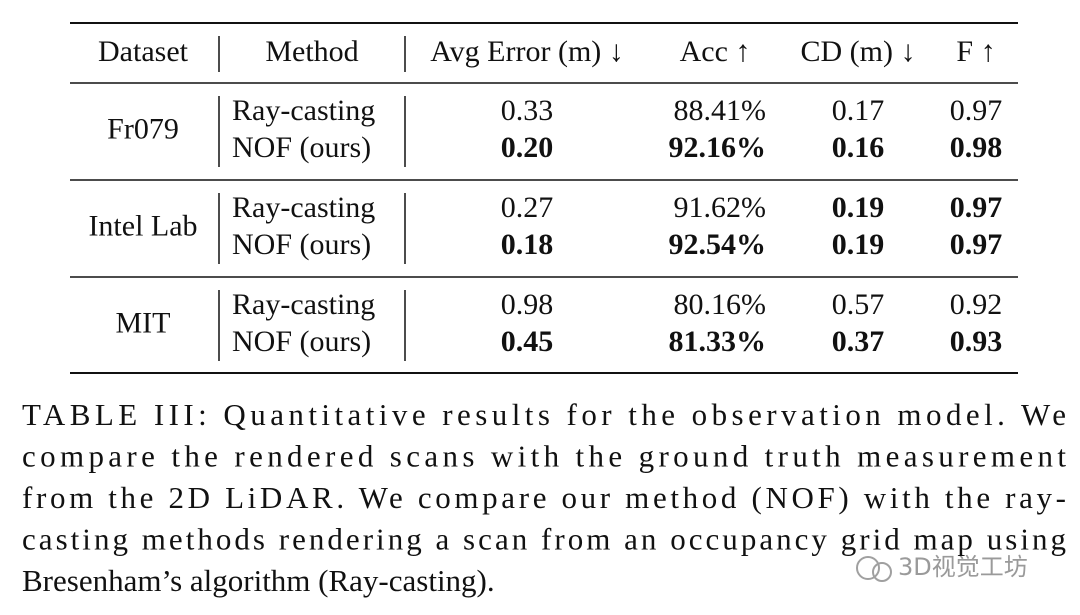 The height and width of the screenshot is (615, 1080). I want to click on watermark: 3D视觉工坊, so click(942, 567).